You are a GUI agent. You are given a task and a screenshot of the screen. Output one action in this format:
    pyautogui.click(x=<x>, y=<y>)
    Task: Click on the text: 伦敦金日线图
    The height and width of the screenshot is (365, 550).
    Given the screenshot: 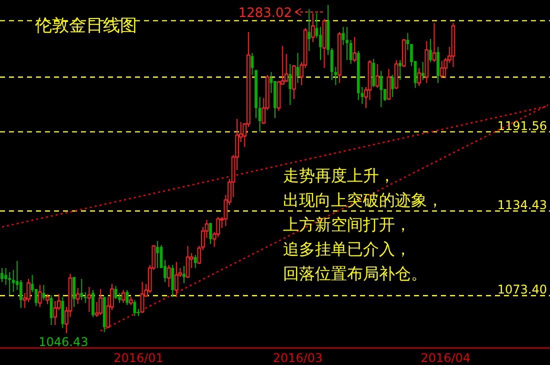 What is the action you would take?
    pyautogui.click(x=86, y=26)
    